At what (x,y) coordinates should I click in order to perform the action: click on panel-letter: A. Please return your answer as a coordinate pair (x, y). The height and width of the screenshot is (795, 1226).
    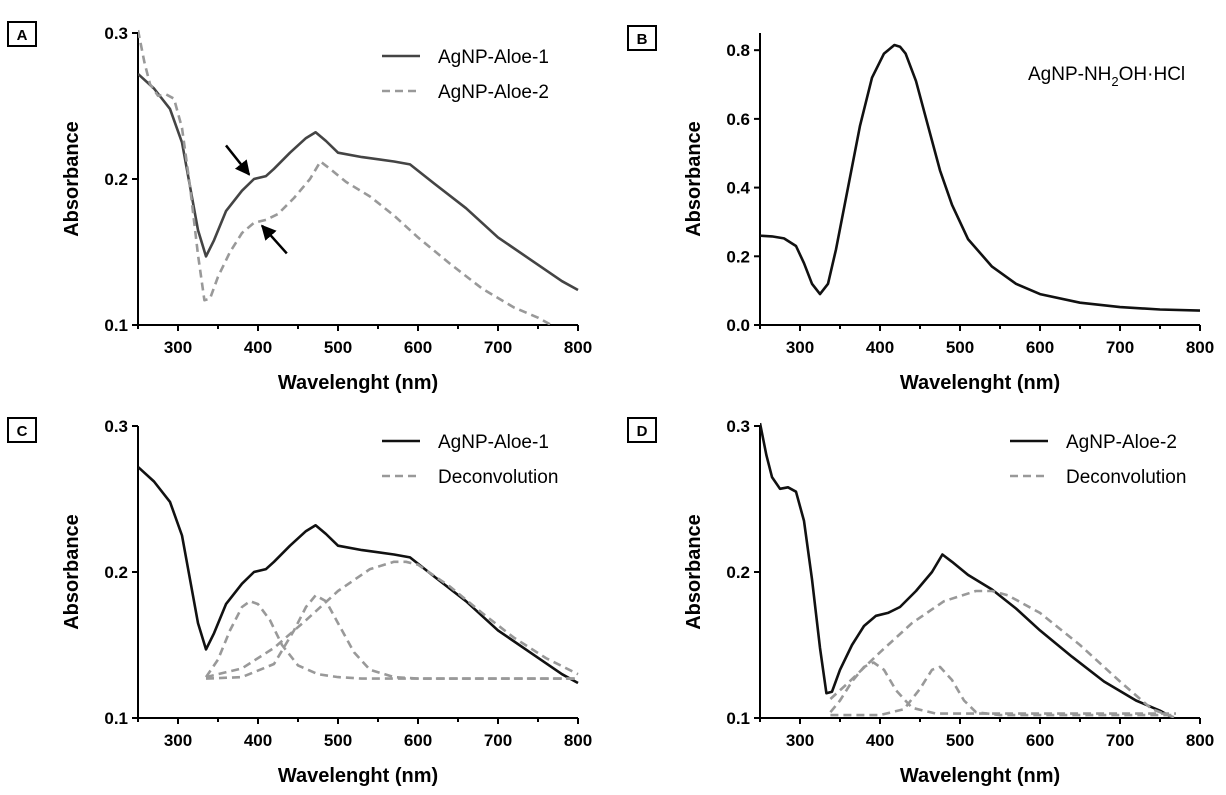
    Looking at the image, I should click on (22, 35).